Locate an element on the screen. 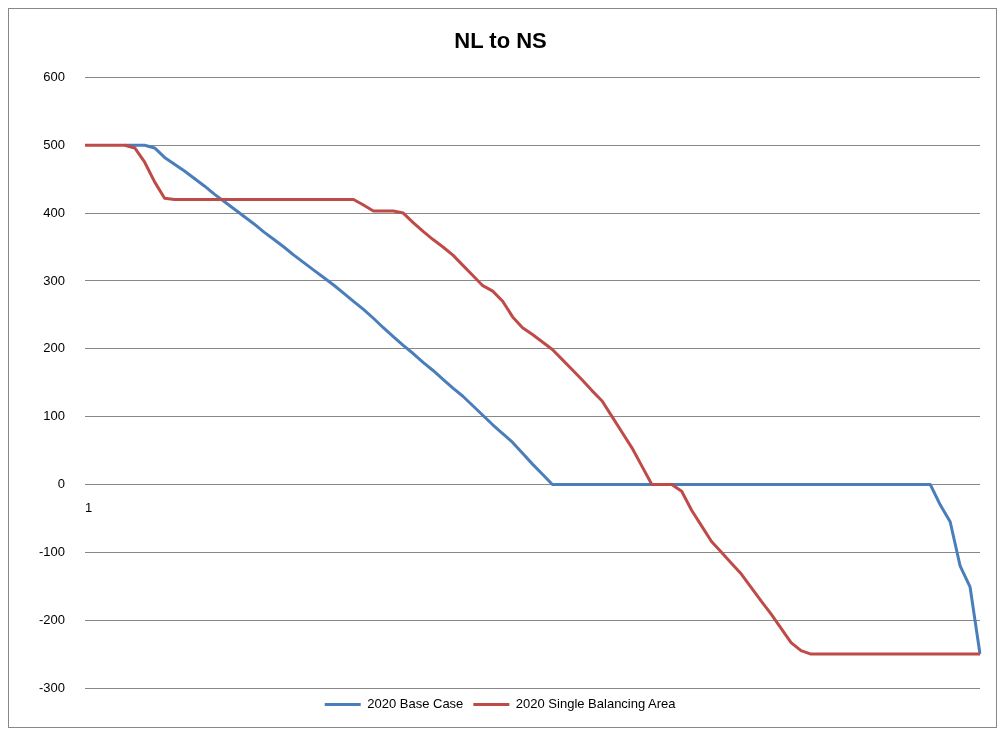  chart-title: NL to NS is located at coordinates (500, 41).